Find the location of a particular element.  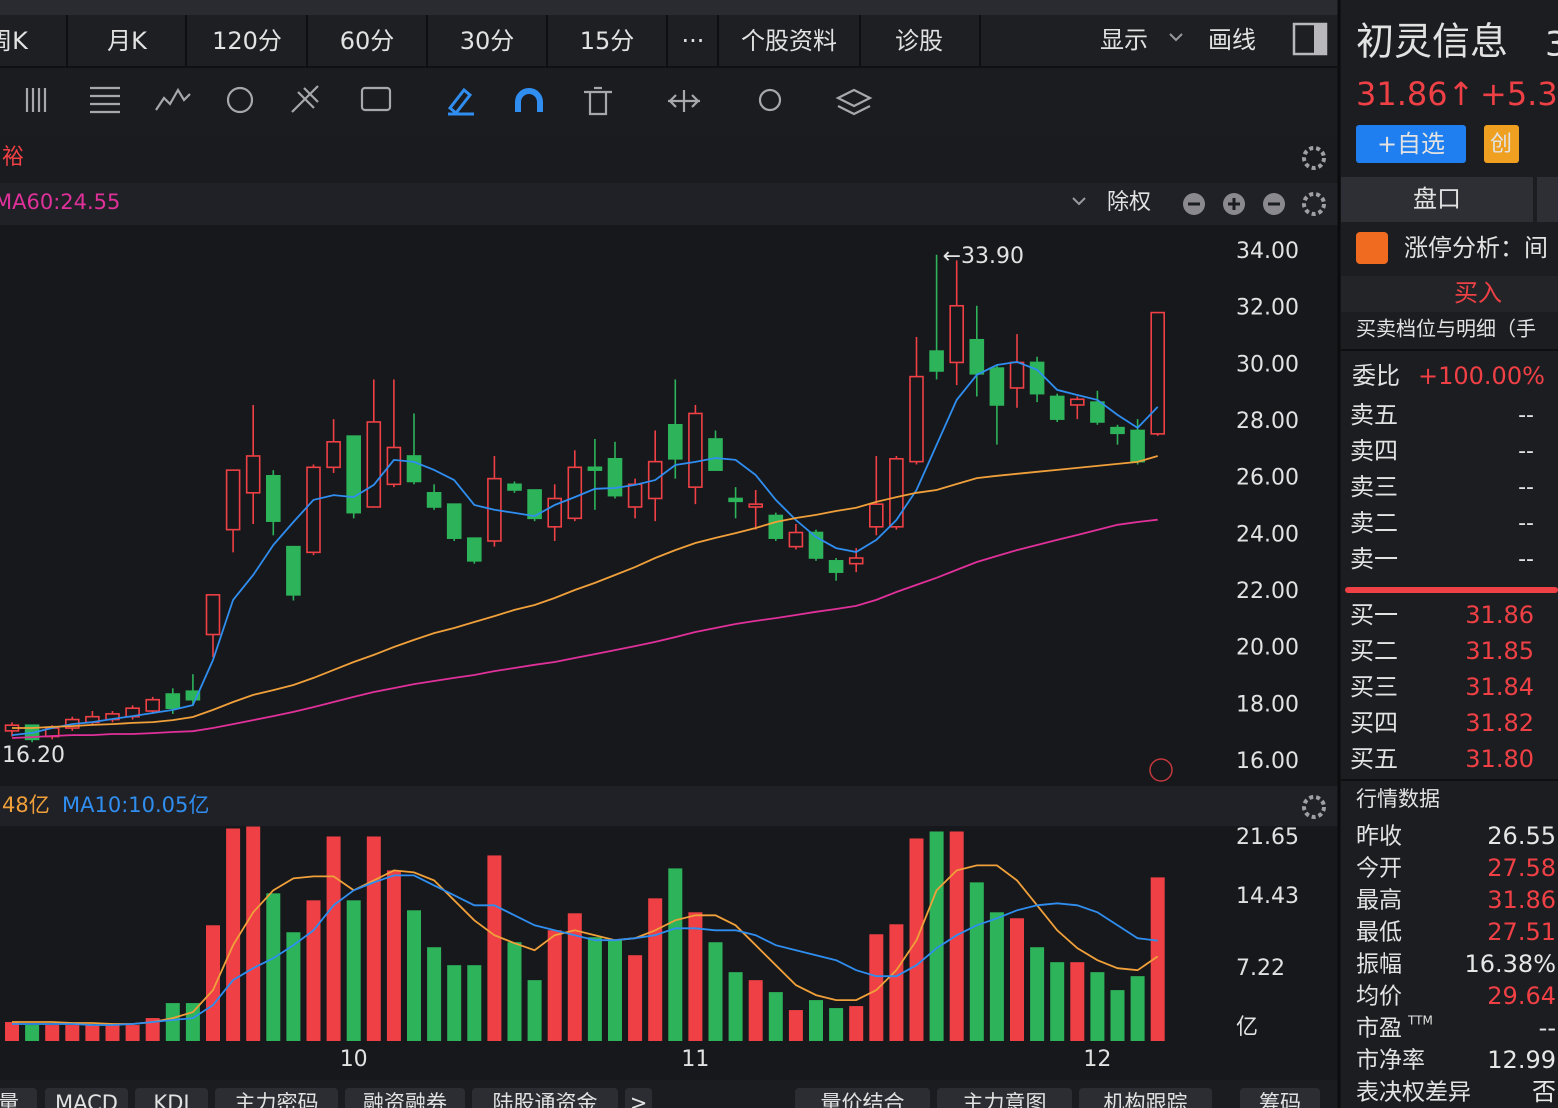

quote-value: 27.51 is located at coordinates (1521, 932).